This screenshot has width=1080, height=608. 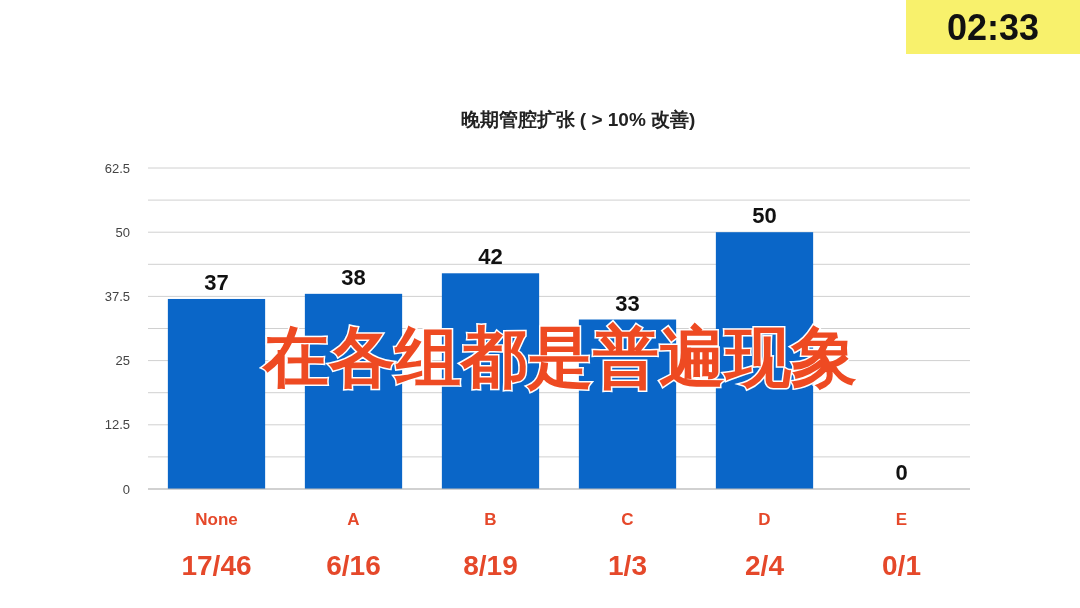 I want to click on category-label: None 17/46, so click(x=216, y=545).